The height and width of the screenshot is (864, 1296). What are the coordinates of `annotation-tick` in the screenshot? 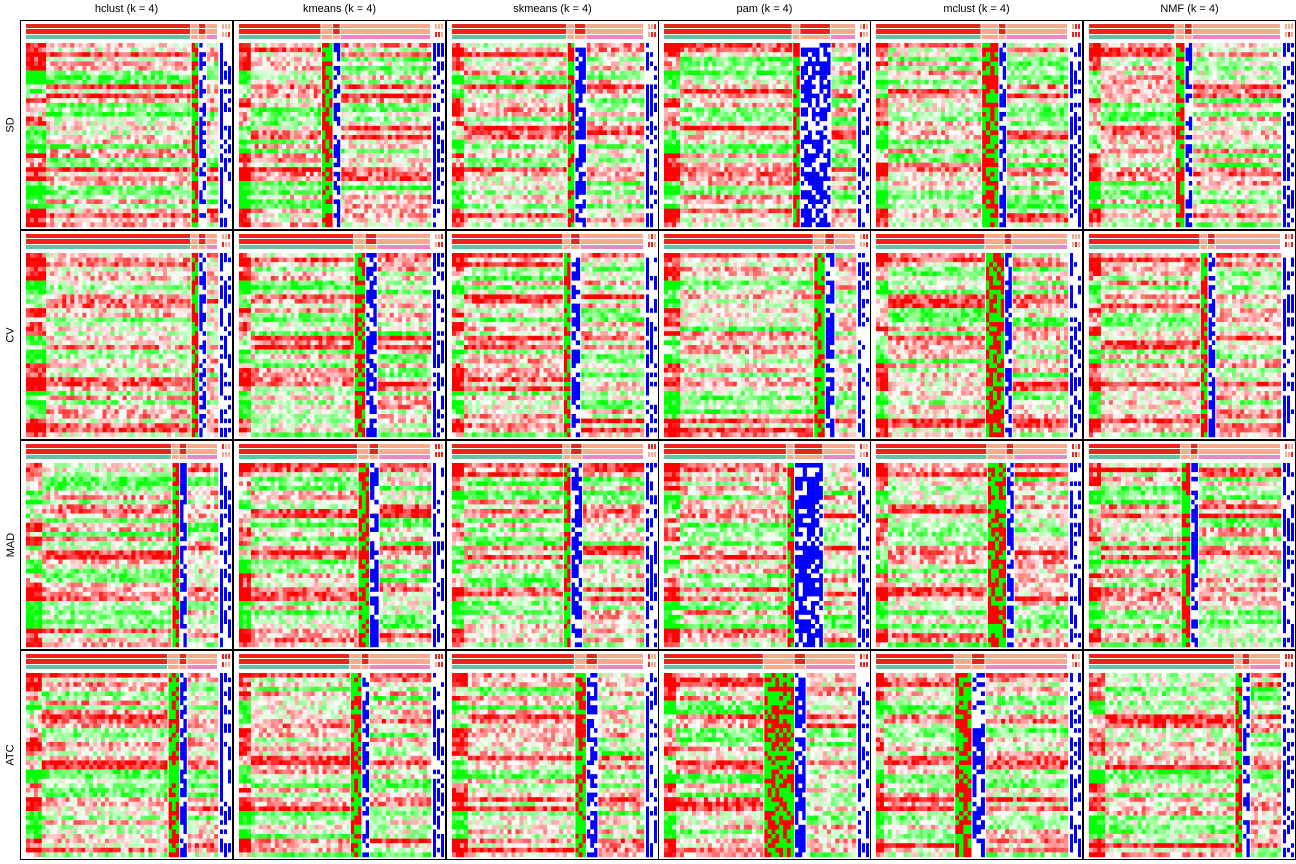 It's located at (226, 26).